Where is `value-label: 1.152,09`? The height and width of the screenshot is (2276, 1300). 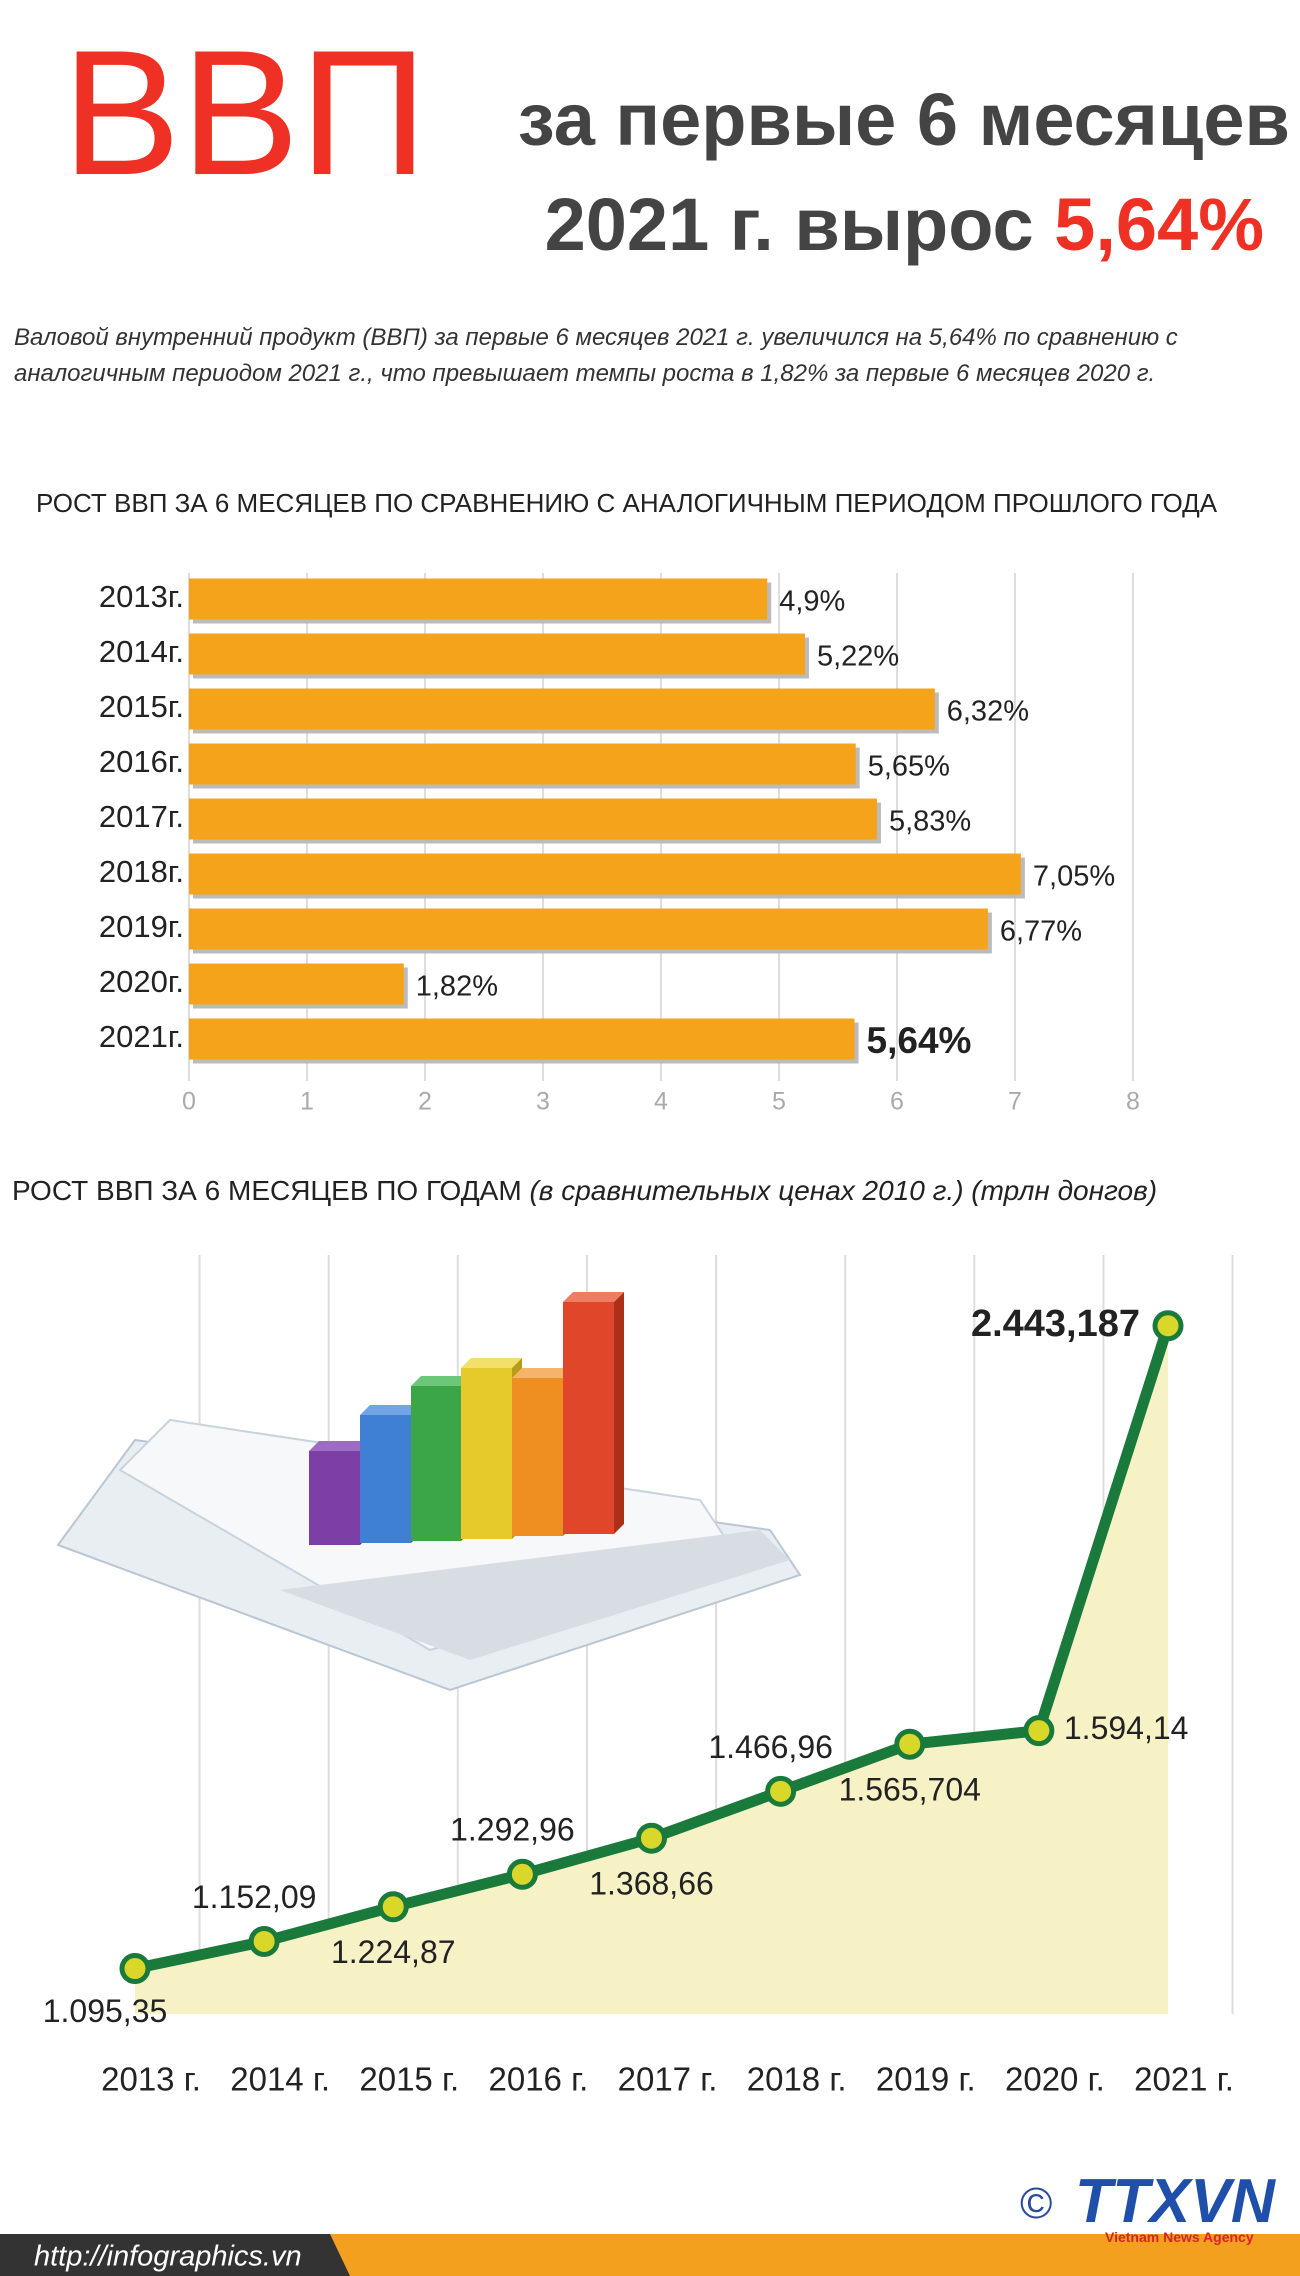 value-label: 1.152,09 is located at coordinates (254, 1897).